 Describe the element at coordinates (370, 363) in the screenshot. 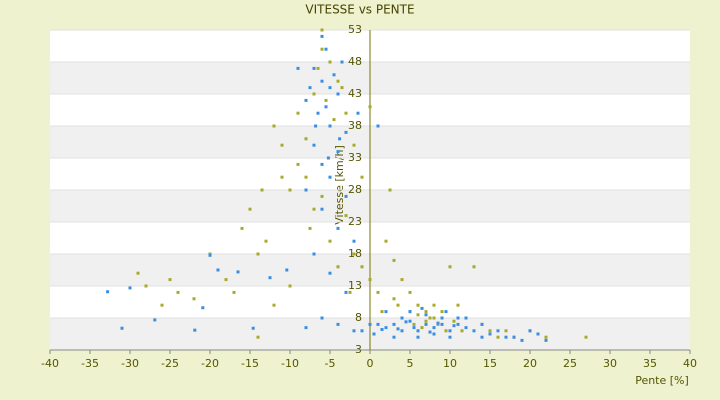

I see `x-tick-label: 0` at that location.